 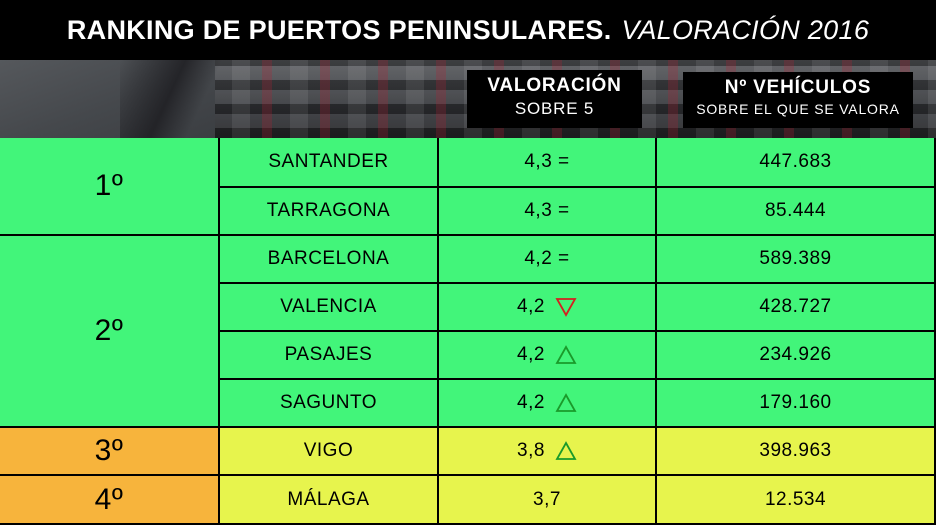 I want to click on port-cell: PASAJES, so click(x=329, y=356).